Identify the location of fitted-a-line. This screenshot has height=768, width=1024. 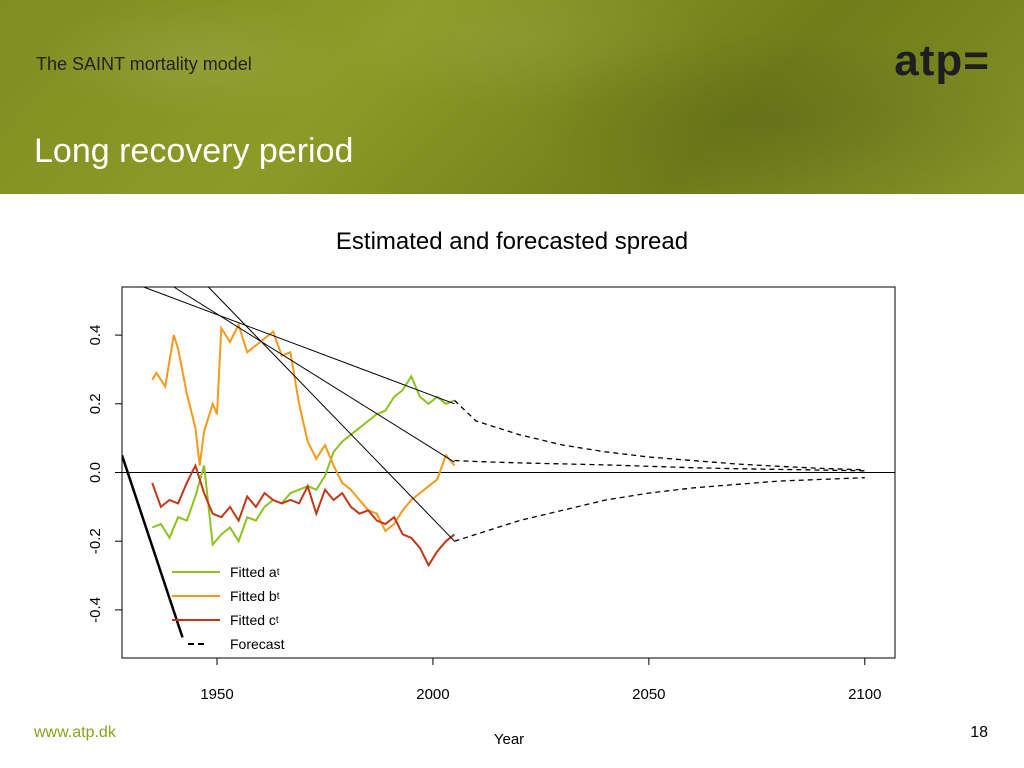
(303, 461).